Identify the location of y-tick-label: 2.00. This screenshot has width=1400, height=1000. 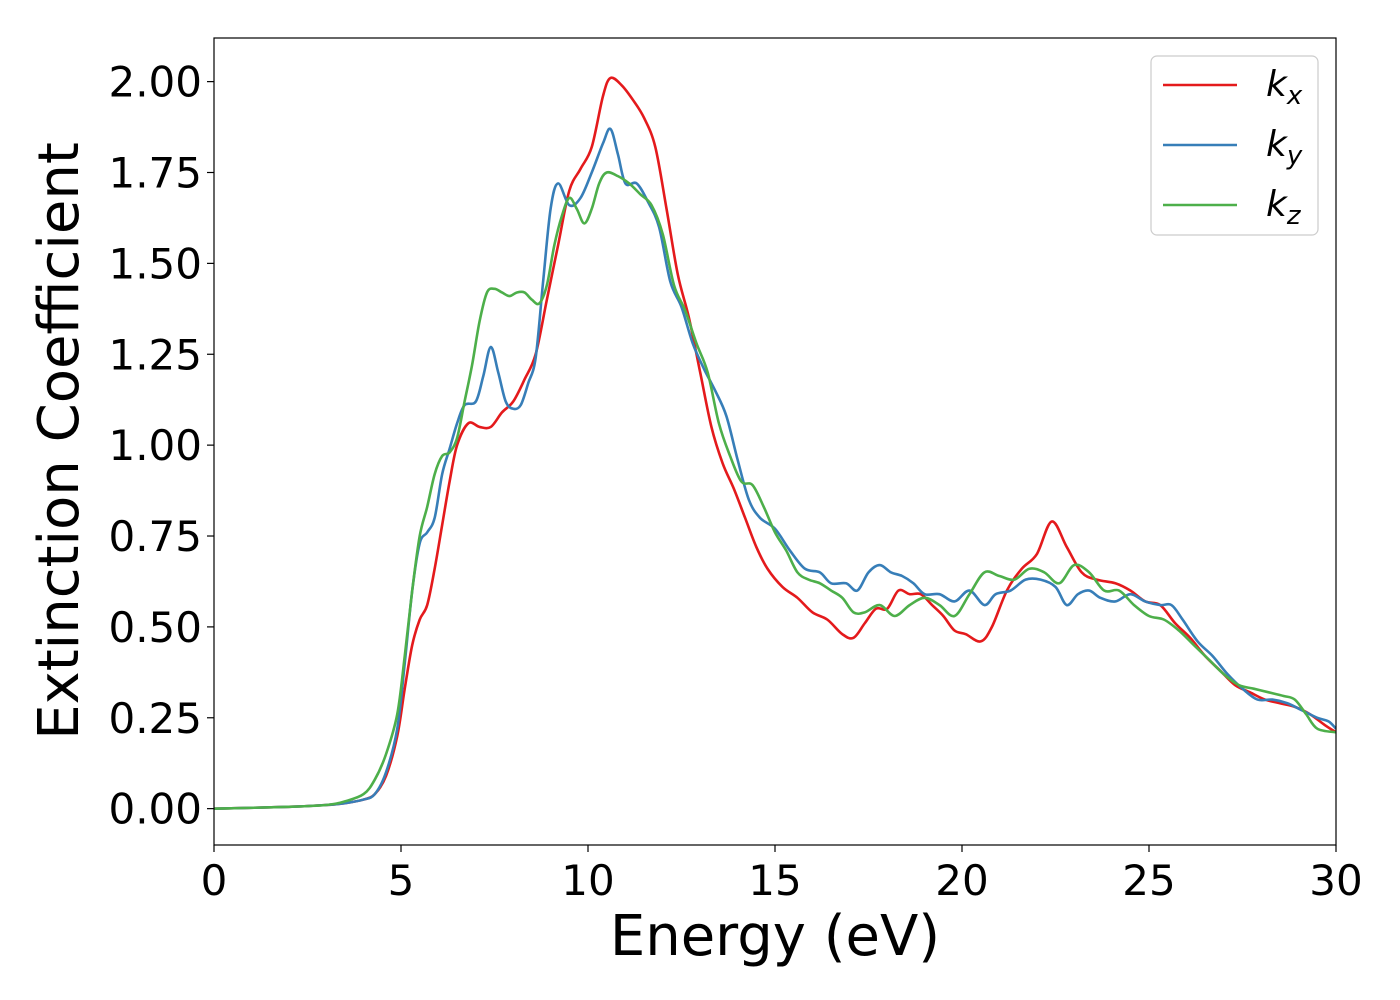
(155, 82).